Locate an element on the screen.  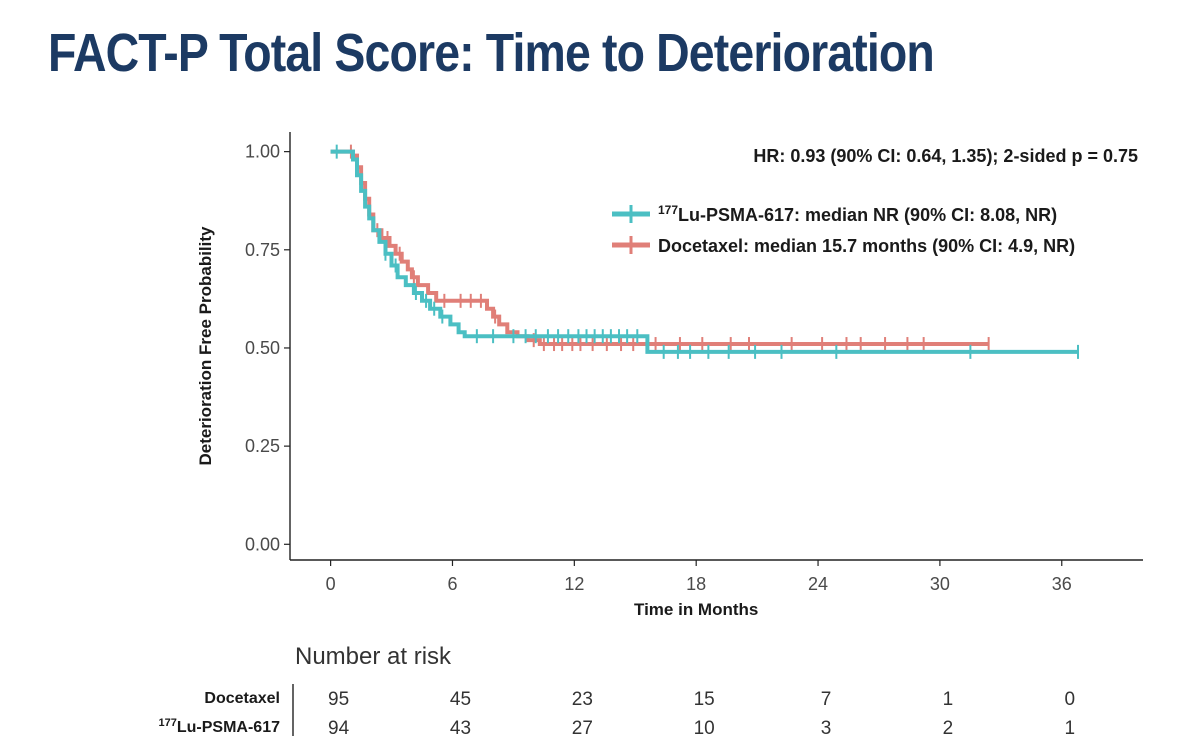
risk-table-title: Number at risk is located at coordinates (373, 656).